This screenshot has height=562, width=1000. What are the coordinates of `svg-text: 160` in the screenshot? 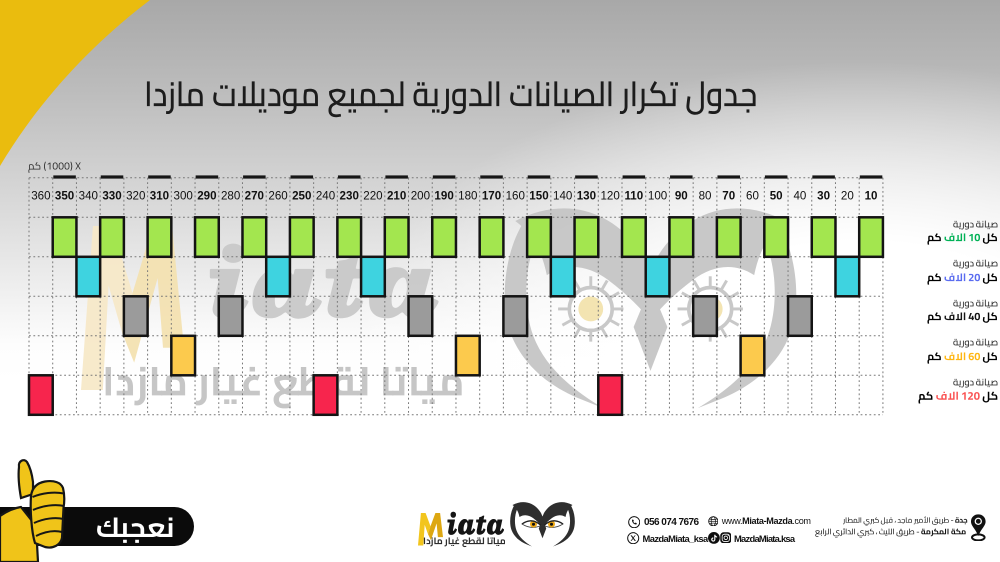 It's located at (515, 195).